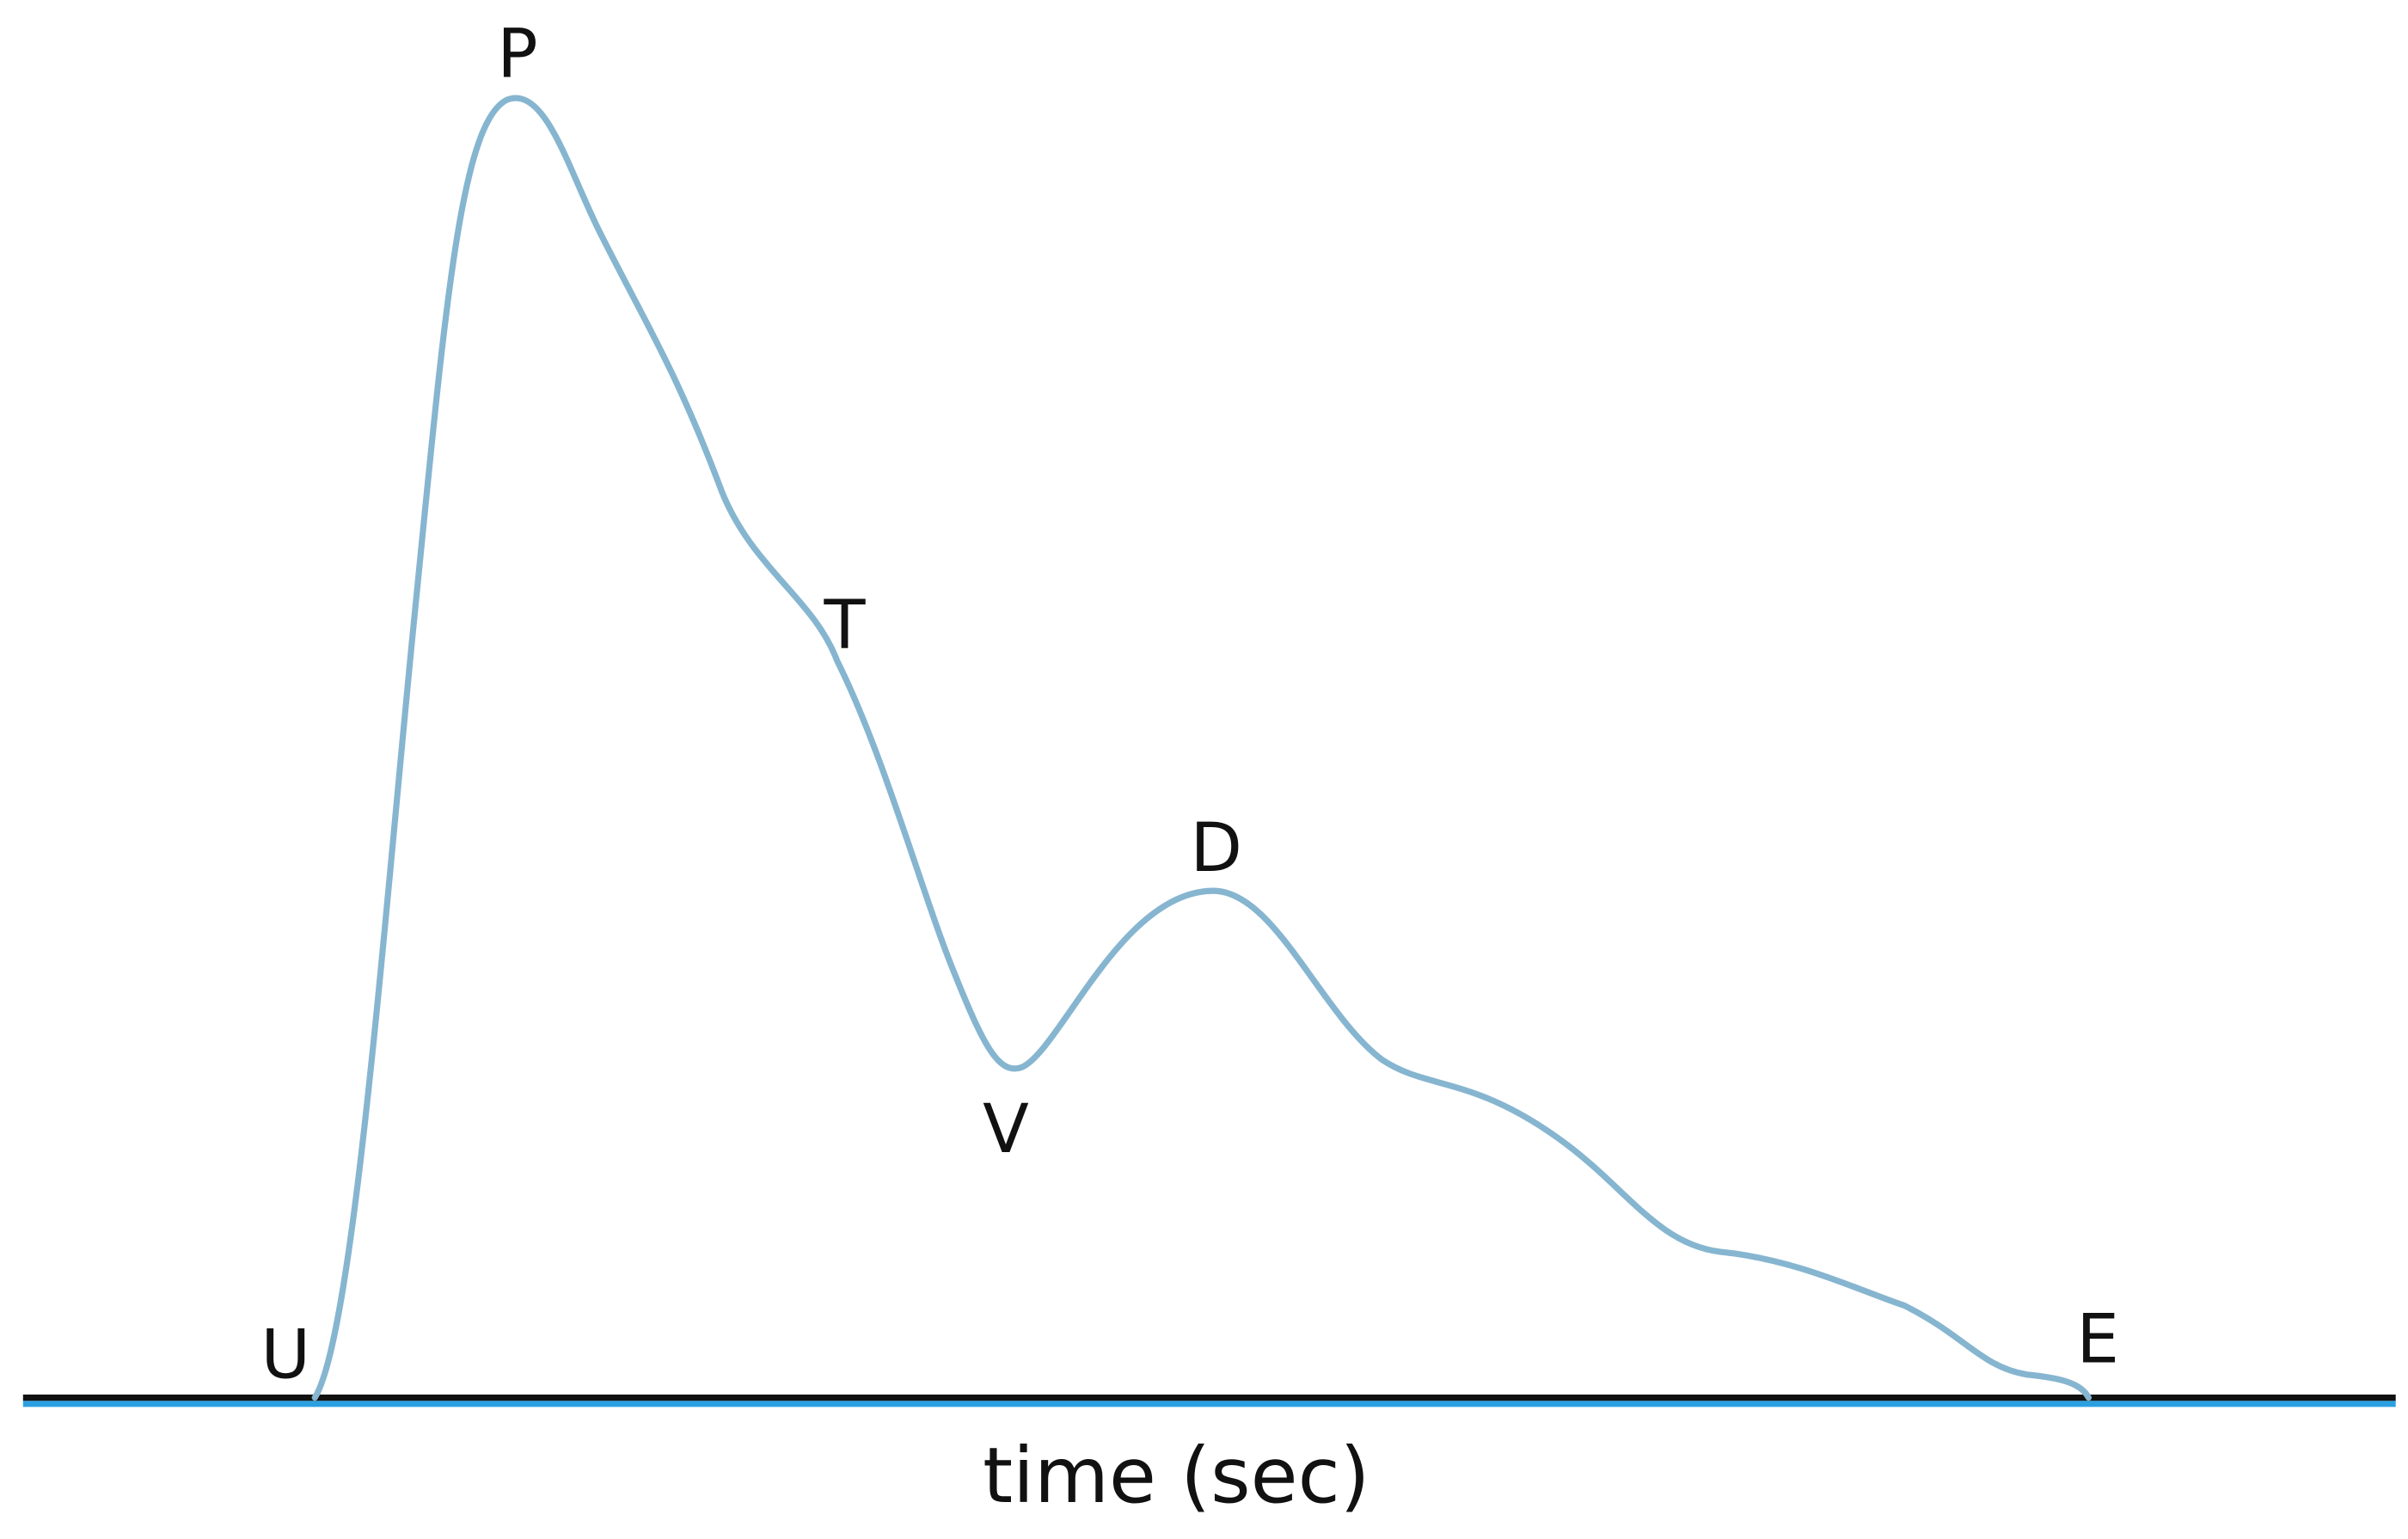  What do you see at coordinates (286, 1354) in the screenshot?
I see `label-u: U` at bounding box center [286, 1354].